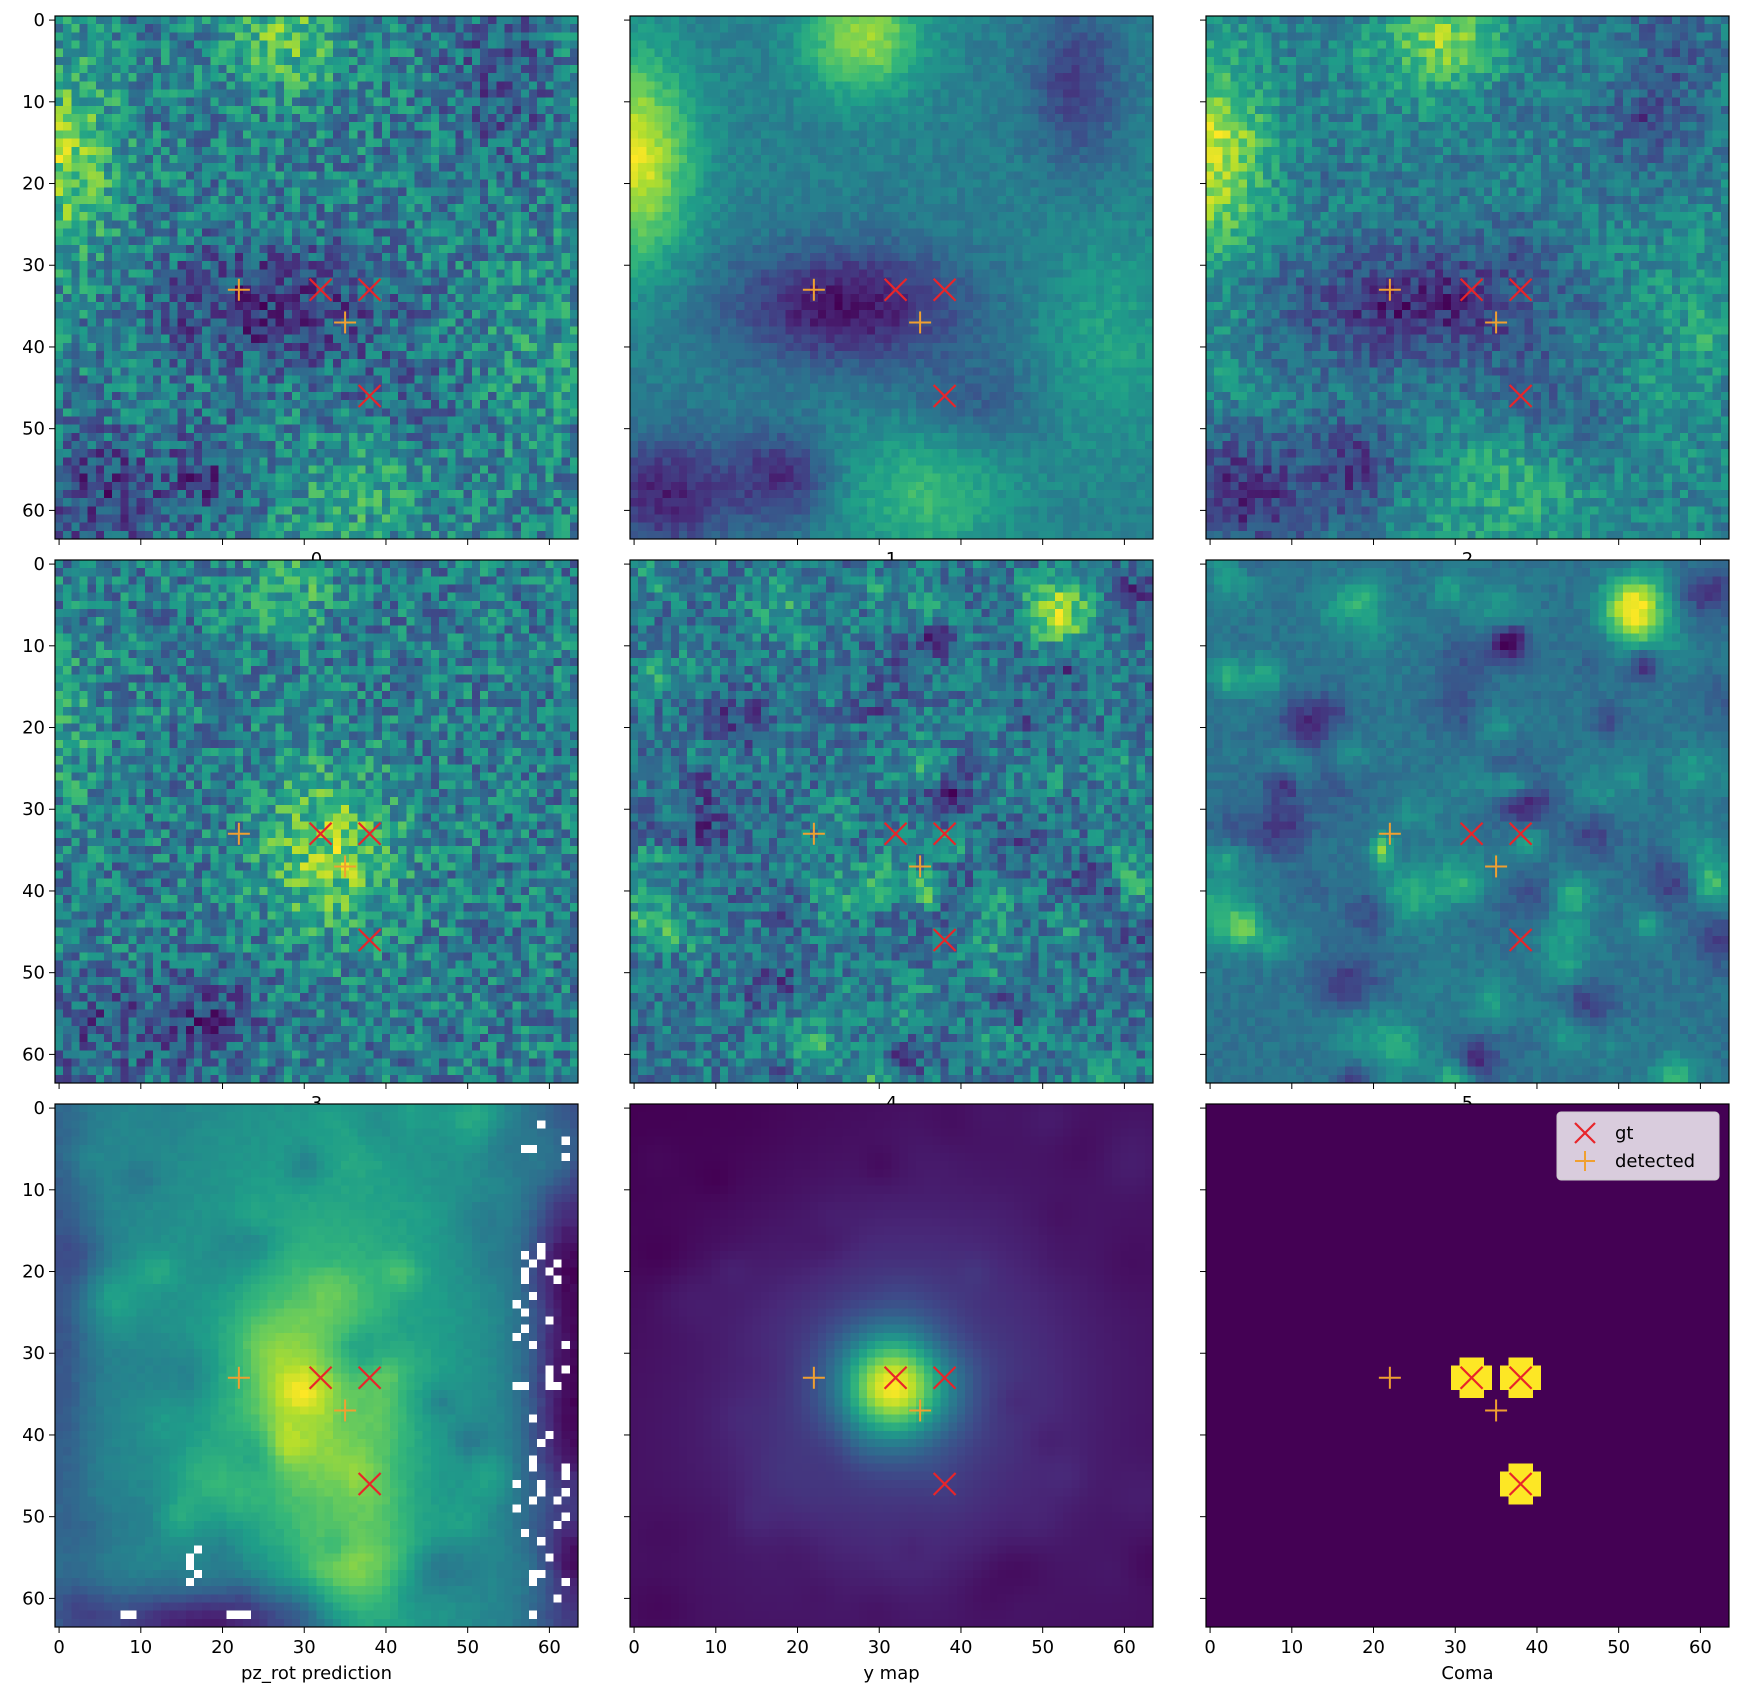 This screenshot has height=1703, width=1742. I want to click on panel-5: 5, so click(1465, 837).